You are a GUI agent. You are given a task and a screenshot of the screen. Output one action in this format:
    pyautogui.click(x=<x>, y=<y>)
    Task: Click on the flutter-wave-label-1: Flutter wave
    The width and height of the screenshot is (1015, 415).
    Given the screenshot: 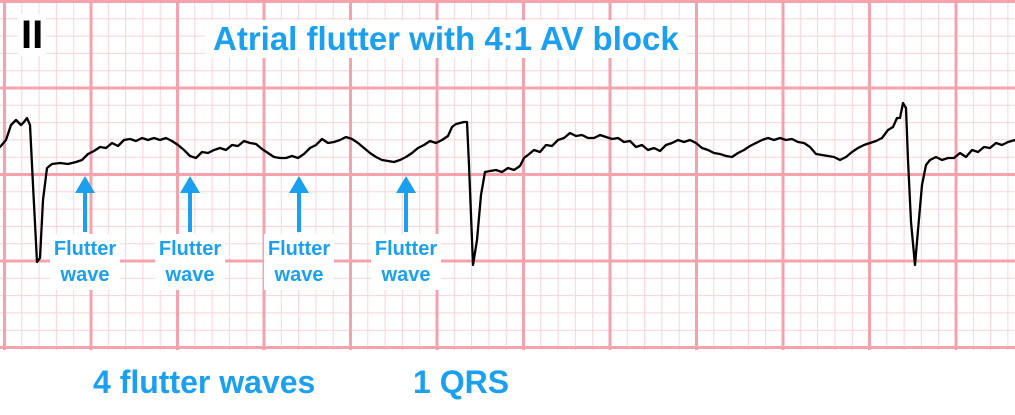 What is the action you would take?
    pyautogui.click(x=85, y=262)
    